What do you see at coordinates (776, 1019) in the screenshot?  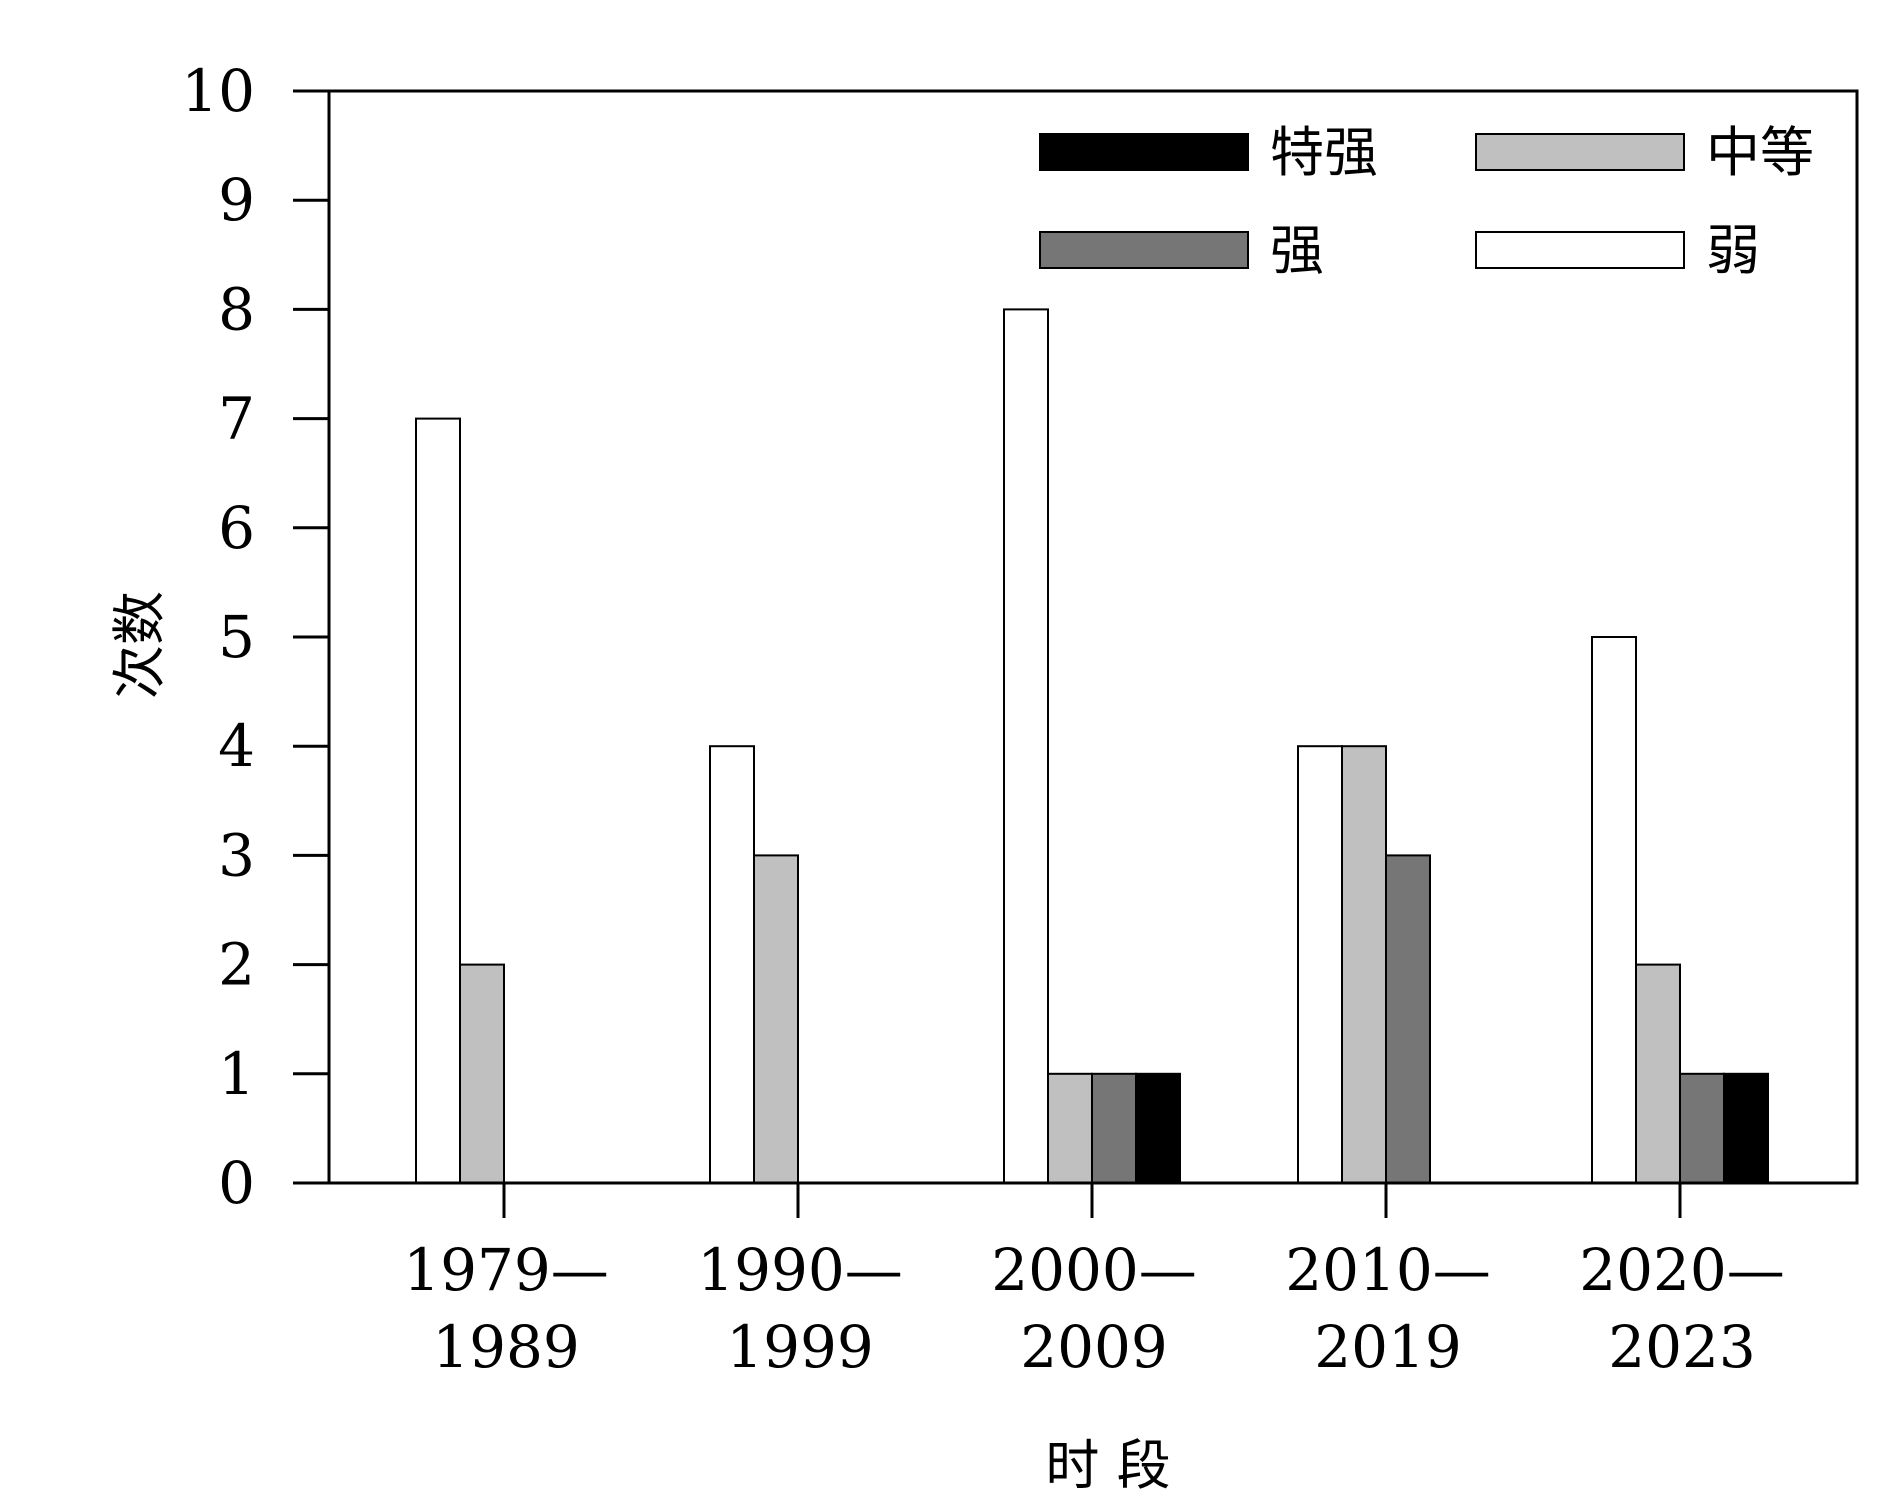 I see `bar-中等-1` at bounding box center [776, 1019].